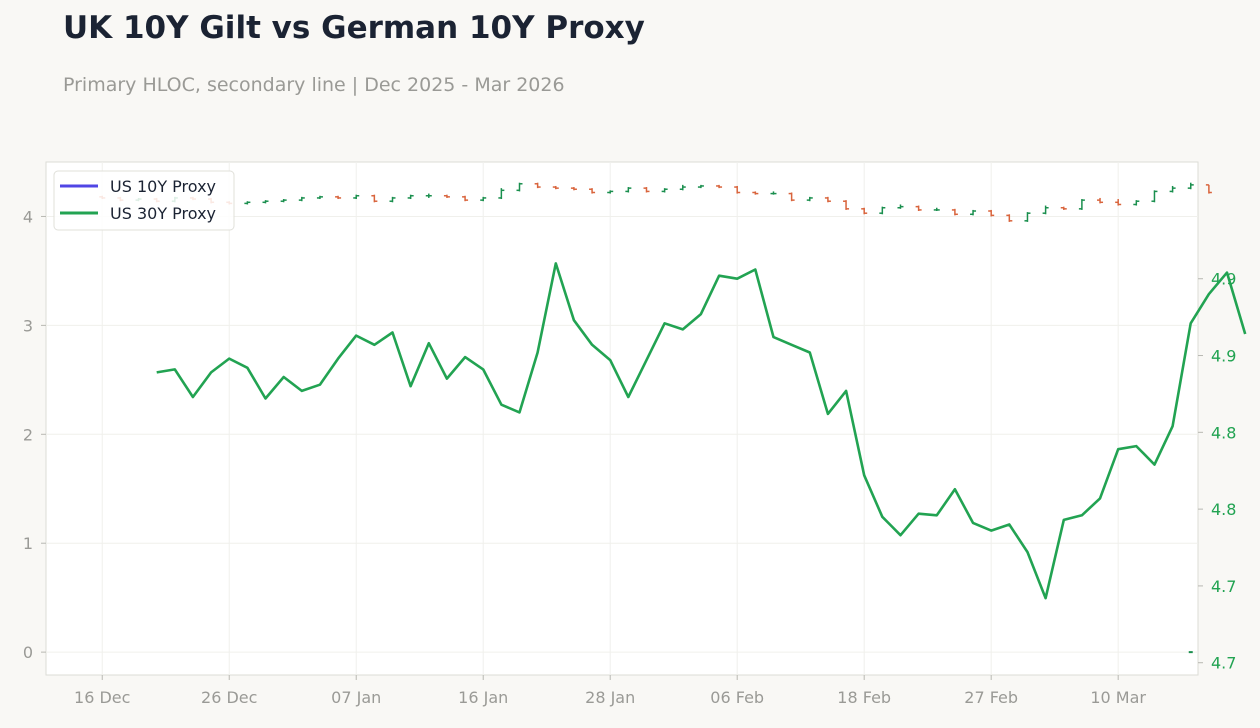 This screenshot has height=728, width=1260. What do you see at coordinates (1217, 471) in the screenshot?
I see `right-y-axis: 4.74.74.84.84.94.9` at bounding box center [1217, 471].